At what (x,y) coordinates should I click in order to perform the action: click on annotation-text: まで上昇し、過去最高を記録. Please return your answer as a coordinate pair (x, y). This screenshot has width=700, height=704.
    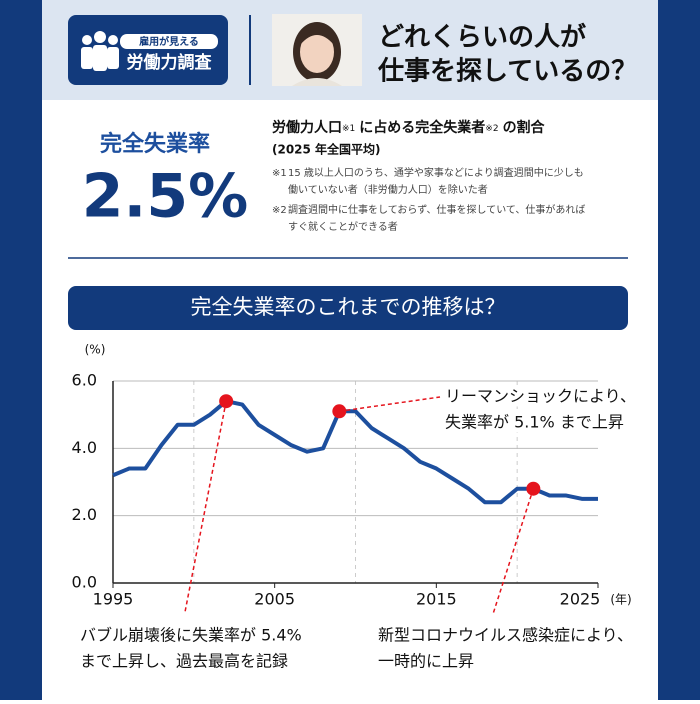
    Looking at the image, I should click on (184, 661).